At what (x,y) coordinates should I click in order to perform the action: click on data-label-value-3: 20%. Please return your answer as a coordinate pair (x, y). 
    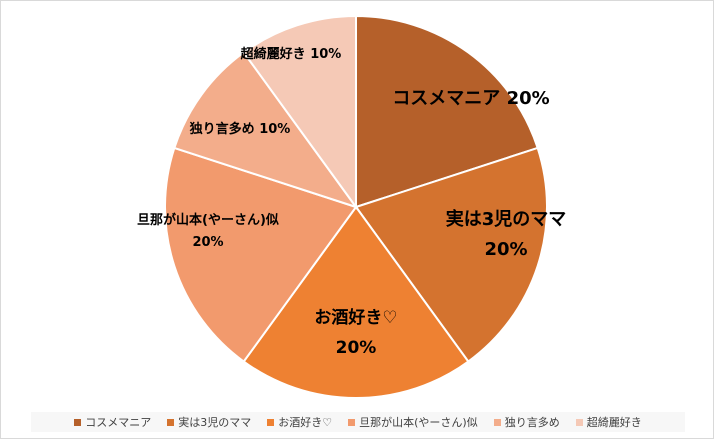
    Looking at the image, I should click on (356, 348).